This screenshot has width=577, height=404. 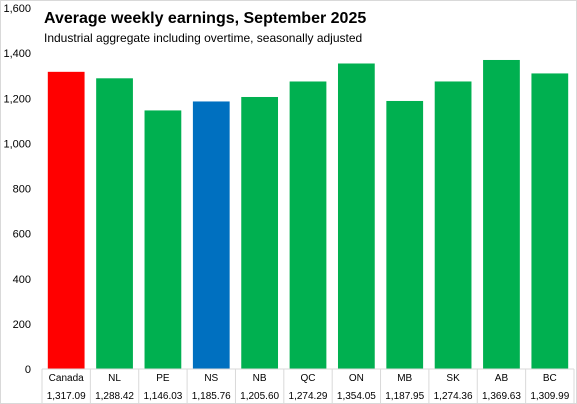 I want to click on category-label: ON, so click(x=356, y=378).